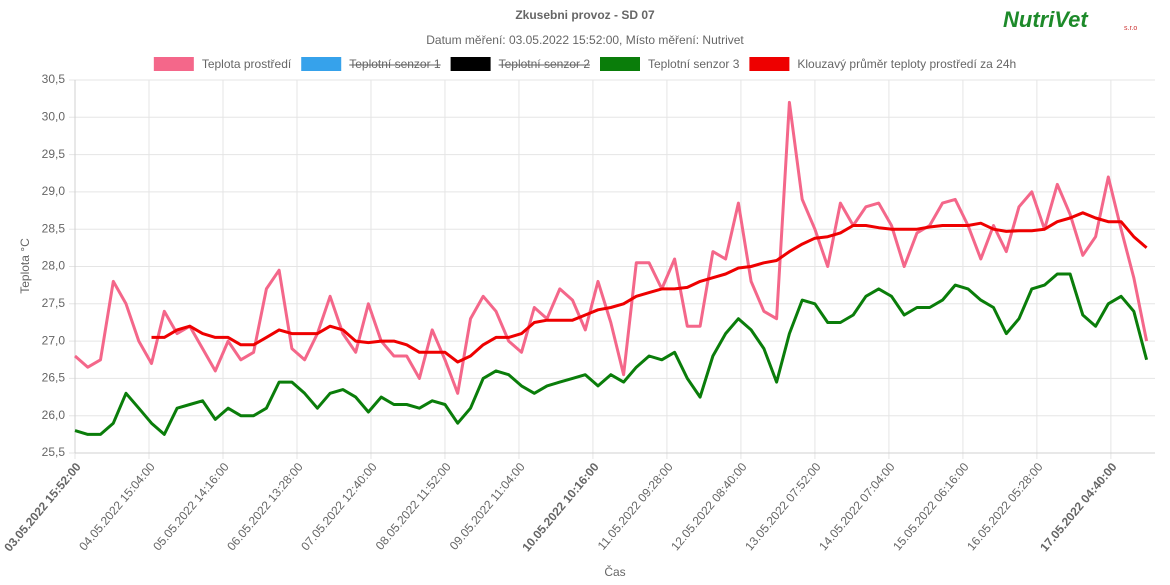 The image size is (1170, 585). What do you see at coordinates (783, 507) in the screenshot?
I see `x-tick-label: 13.05.2022 07:52:00` at bounding box center [783, 507].